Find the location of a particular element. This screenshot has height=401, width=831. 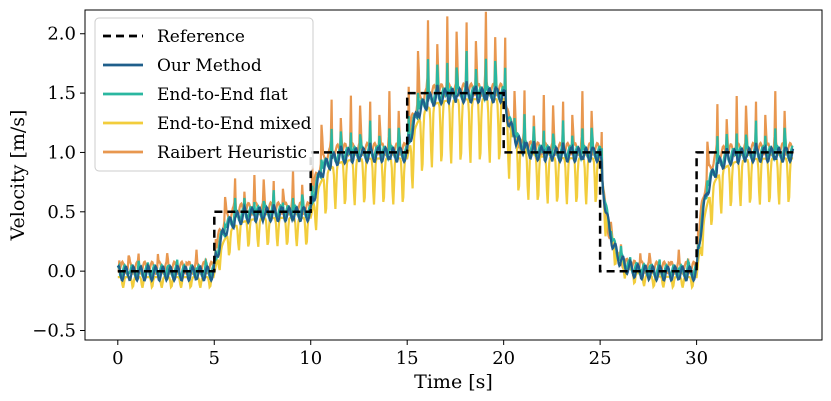

legend-box is located at coordinates (204, 94).